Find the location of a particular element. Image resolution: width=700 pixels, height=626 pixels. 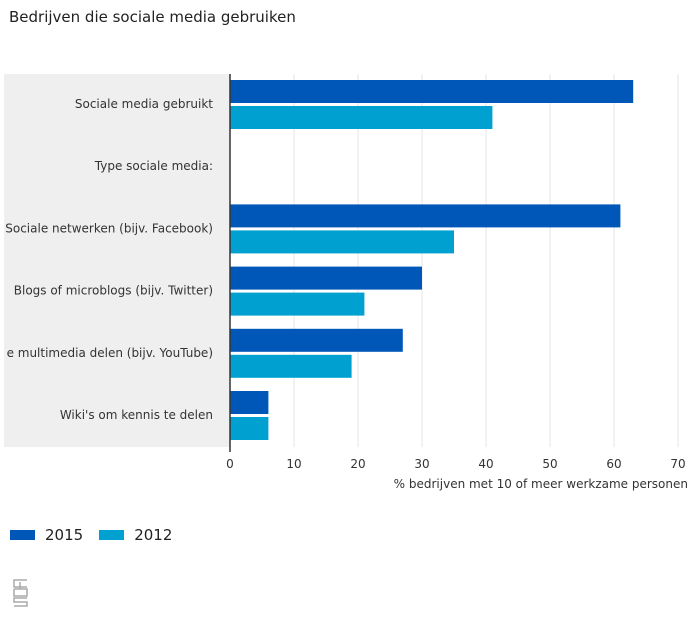

x-tick-label: 40 is located at coordinates (485, 464).